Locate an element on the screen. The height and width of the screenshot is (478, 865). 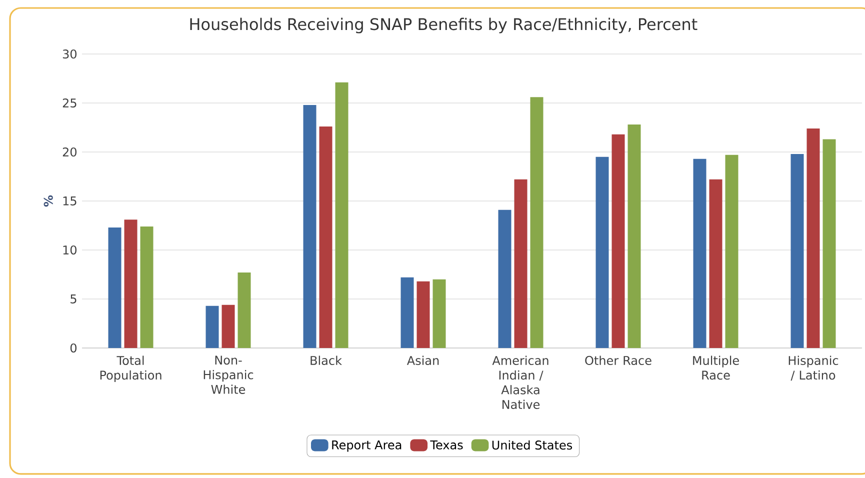
x-tick-label: Total Population is located at coordinates (131, 369).